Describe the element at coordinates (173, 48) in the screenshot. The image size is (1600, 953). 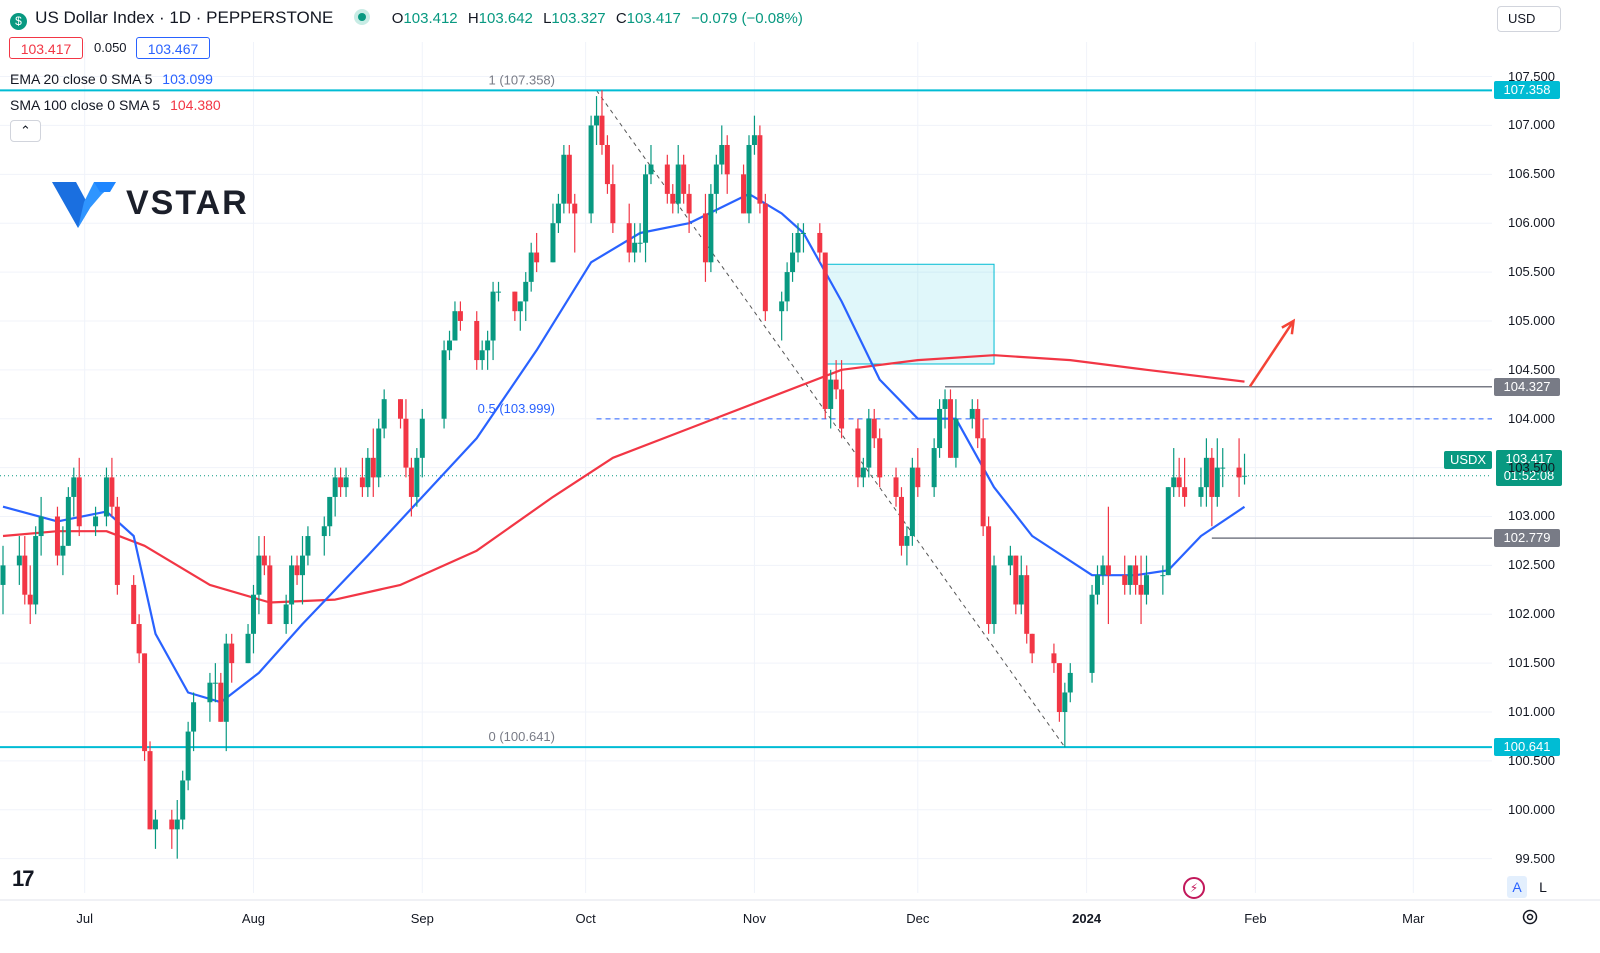
I see `buy-price-button: 103.467` at that location.